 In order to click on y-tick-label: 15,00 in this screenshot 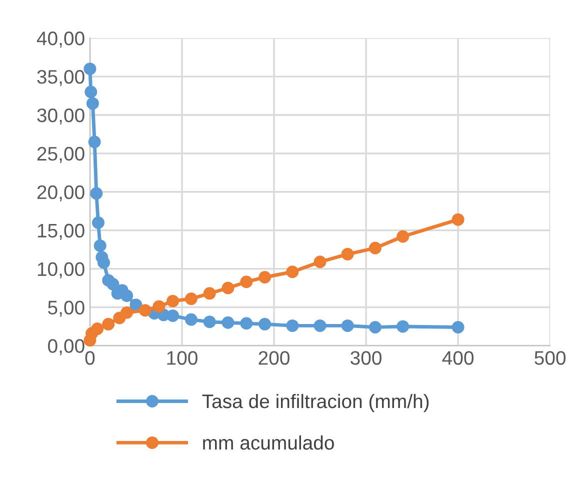, I will do `click(61, 232)`.